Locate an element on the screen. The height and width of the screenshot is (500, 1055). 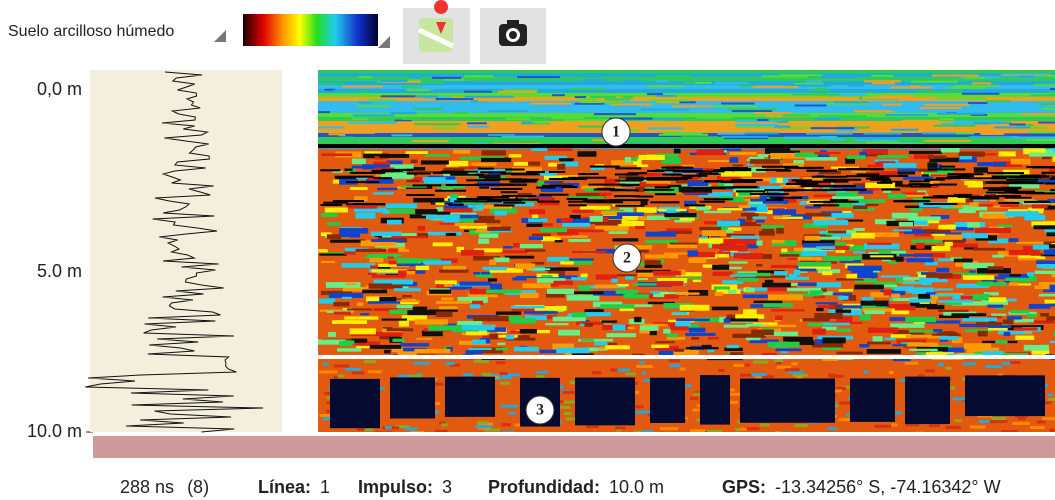
maps-button is located at coordinates (436, 32).